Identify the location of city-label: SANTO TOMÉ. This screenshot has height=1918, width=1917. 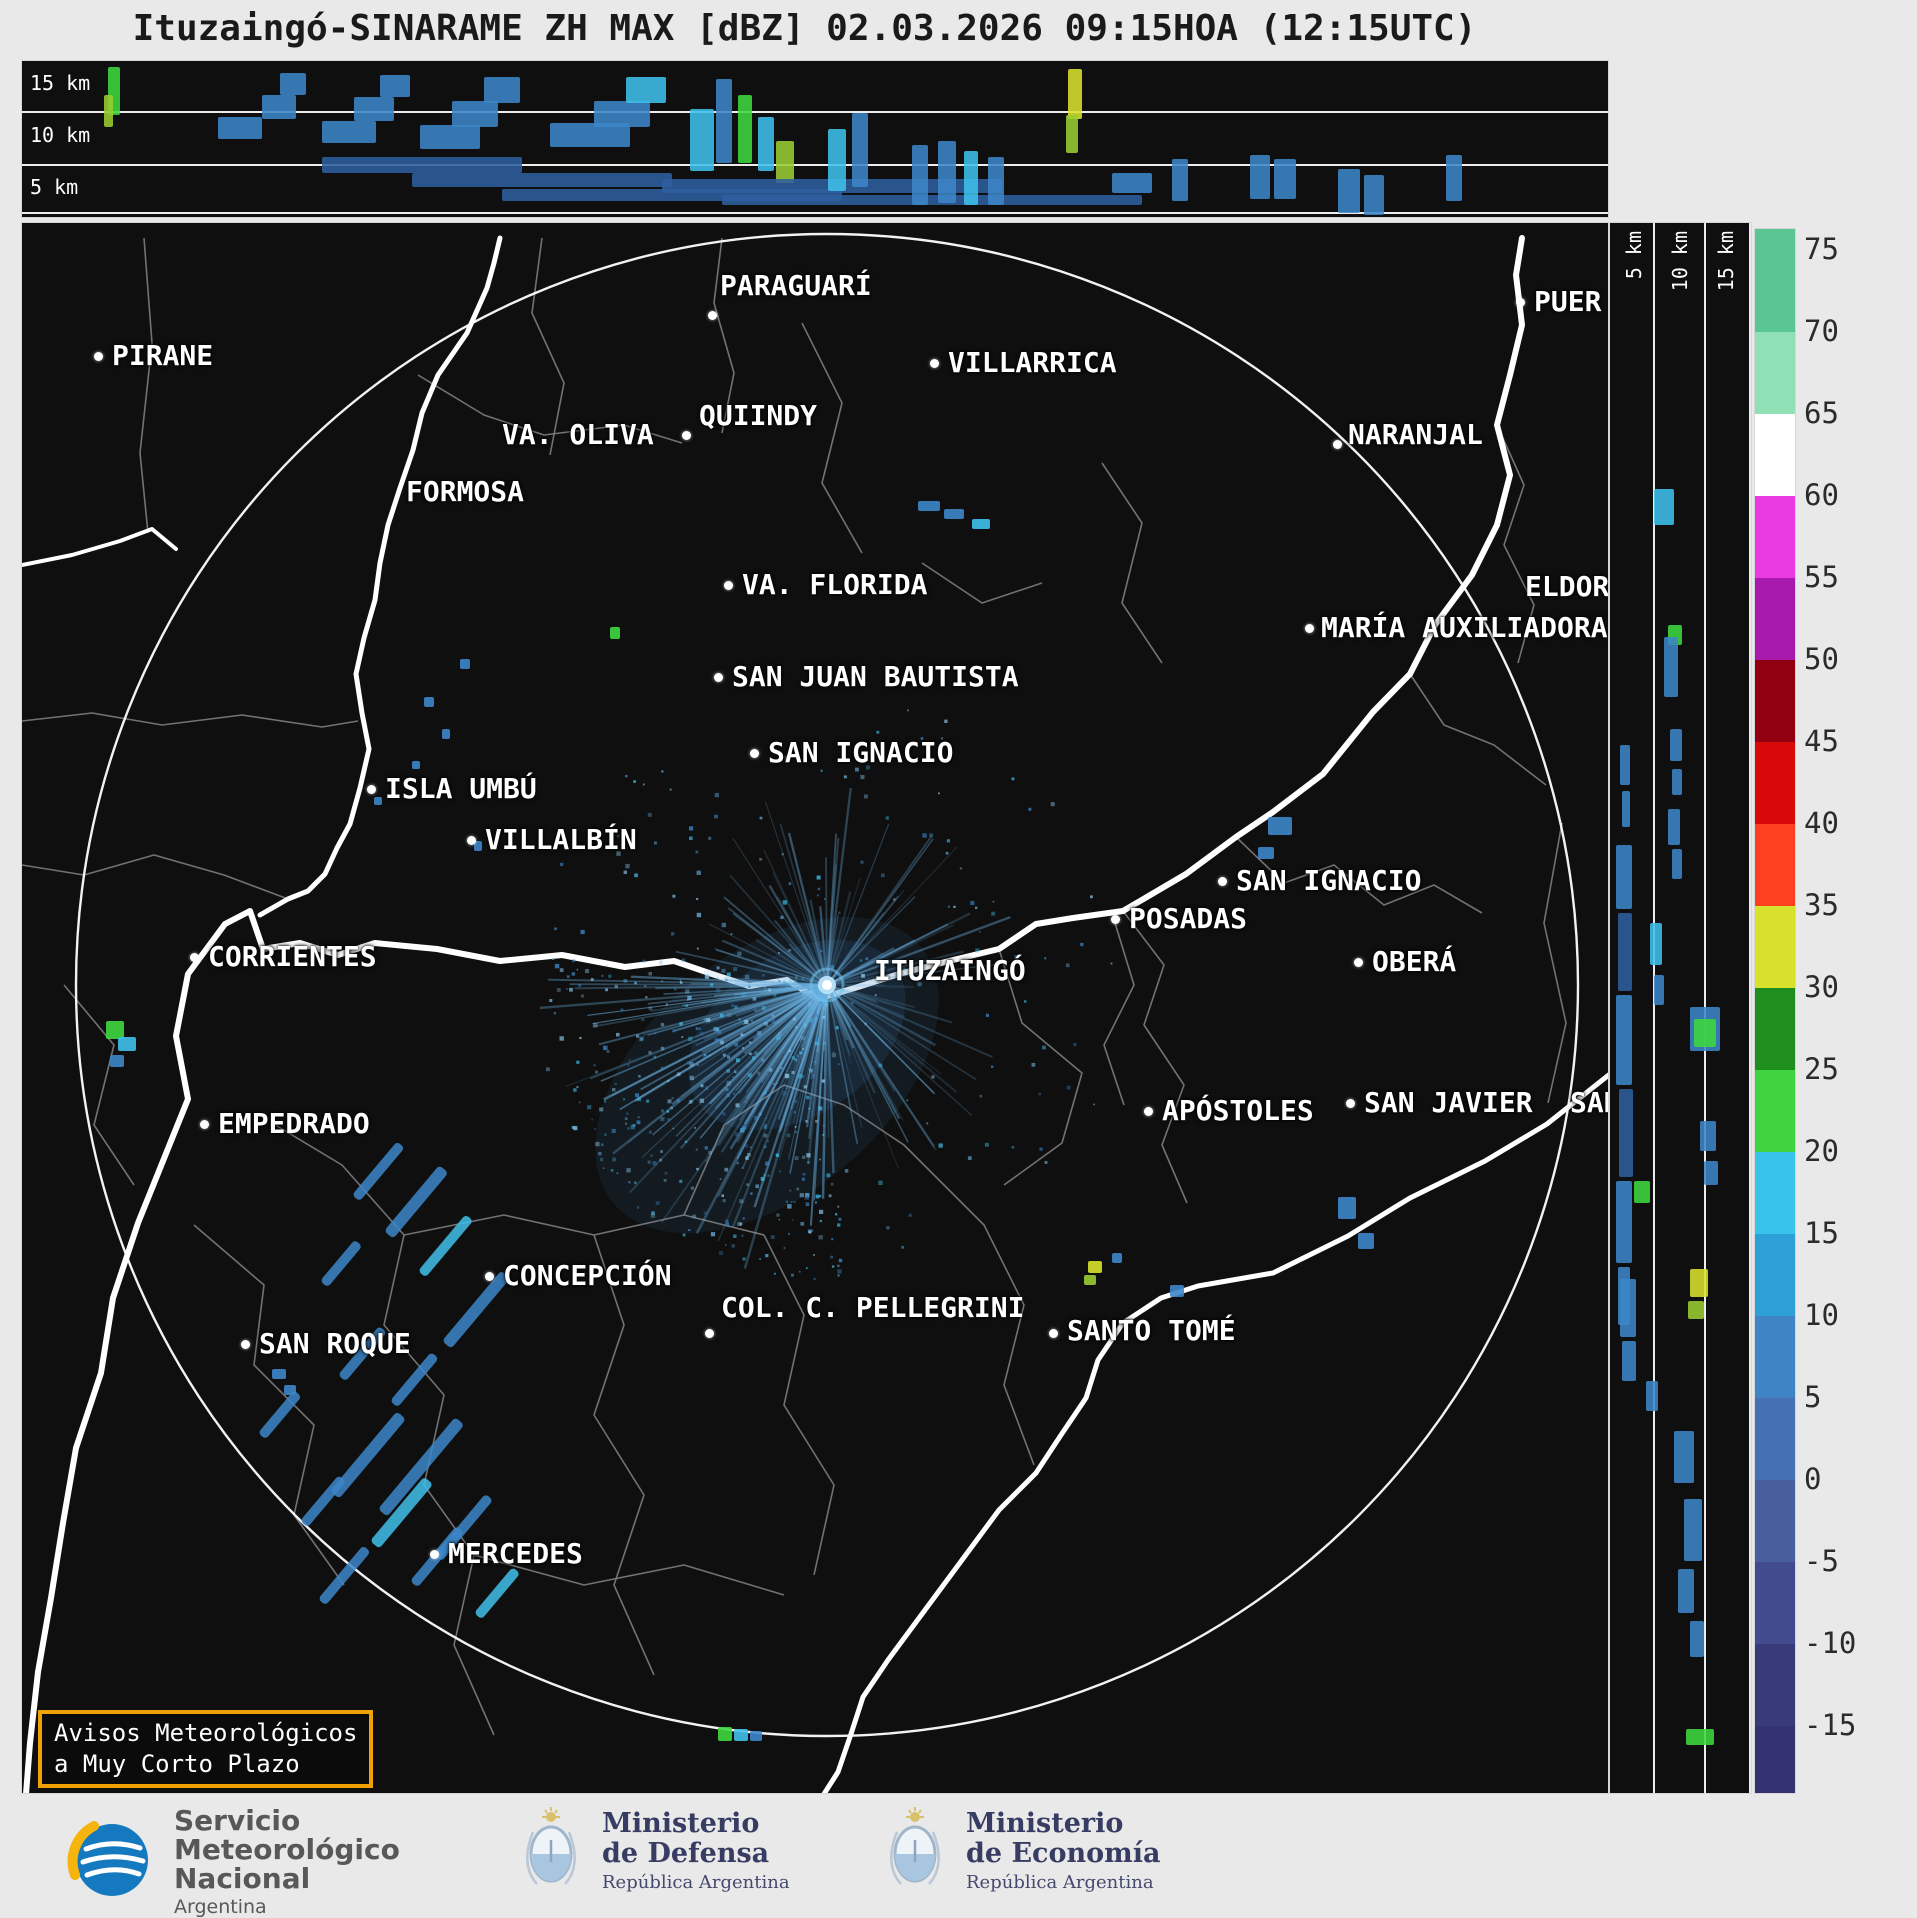
(1151, 1330).